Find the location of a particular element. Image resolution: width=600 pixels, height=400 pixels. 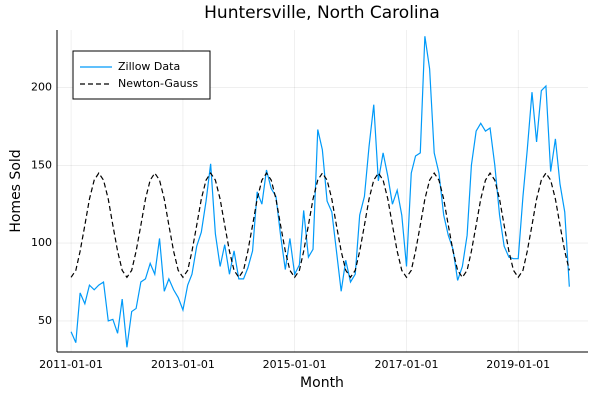

y-axis-label: Homes Sold is located at coordinates (16, 190).